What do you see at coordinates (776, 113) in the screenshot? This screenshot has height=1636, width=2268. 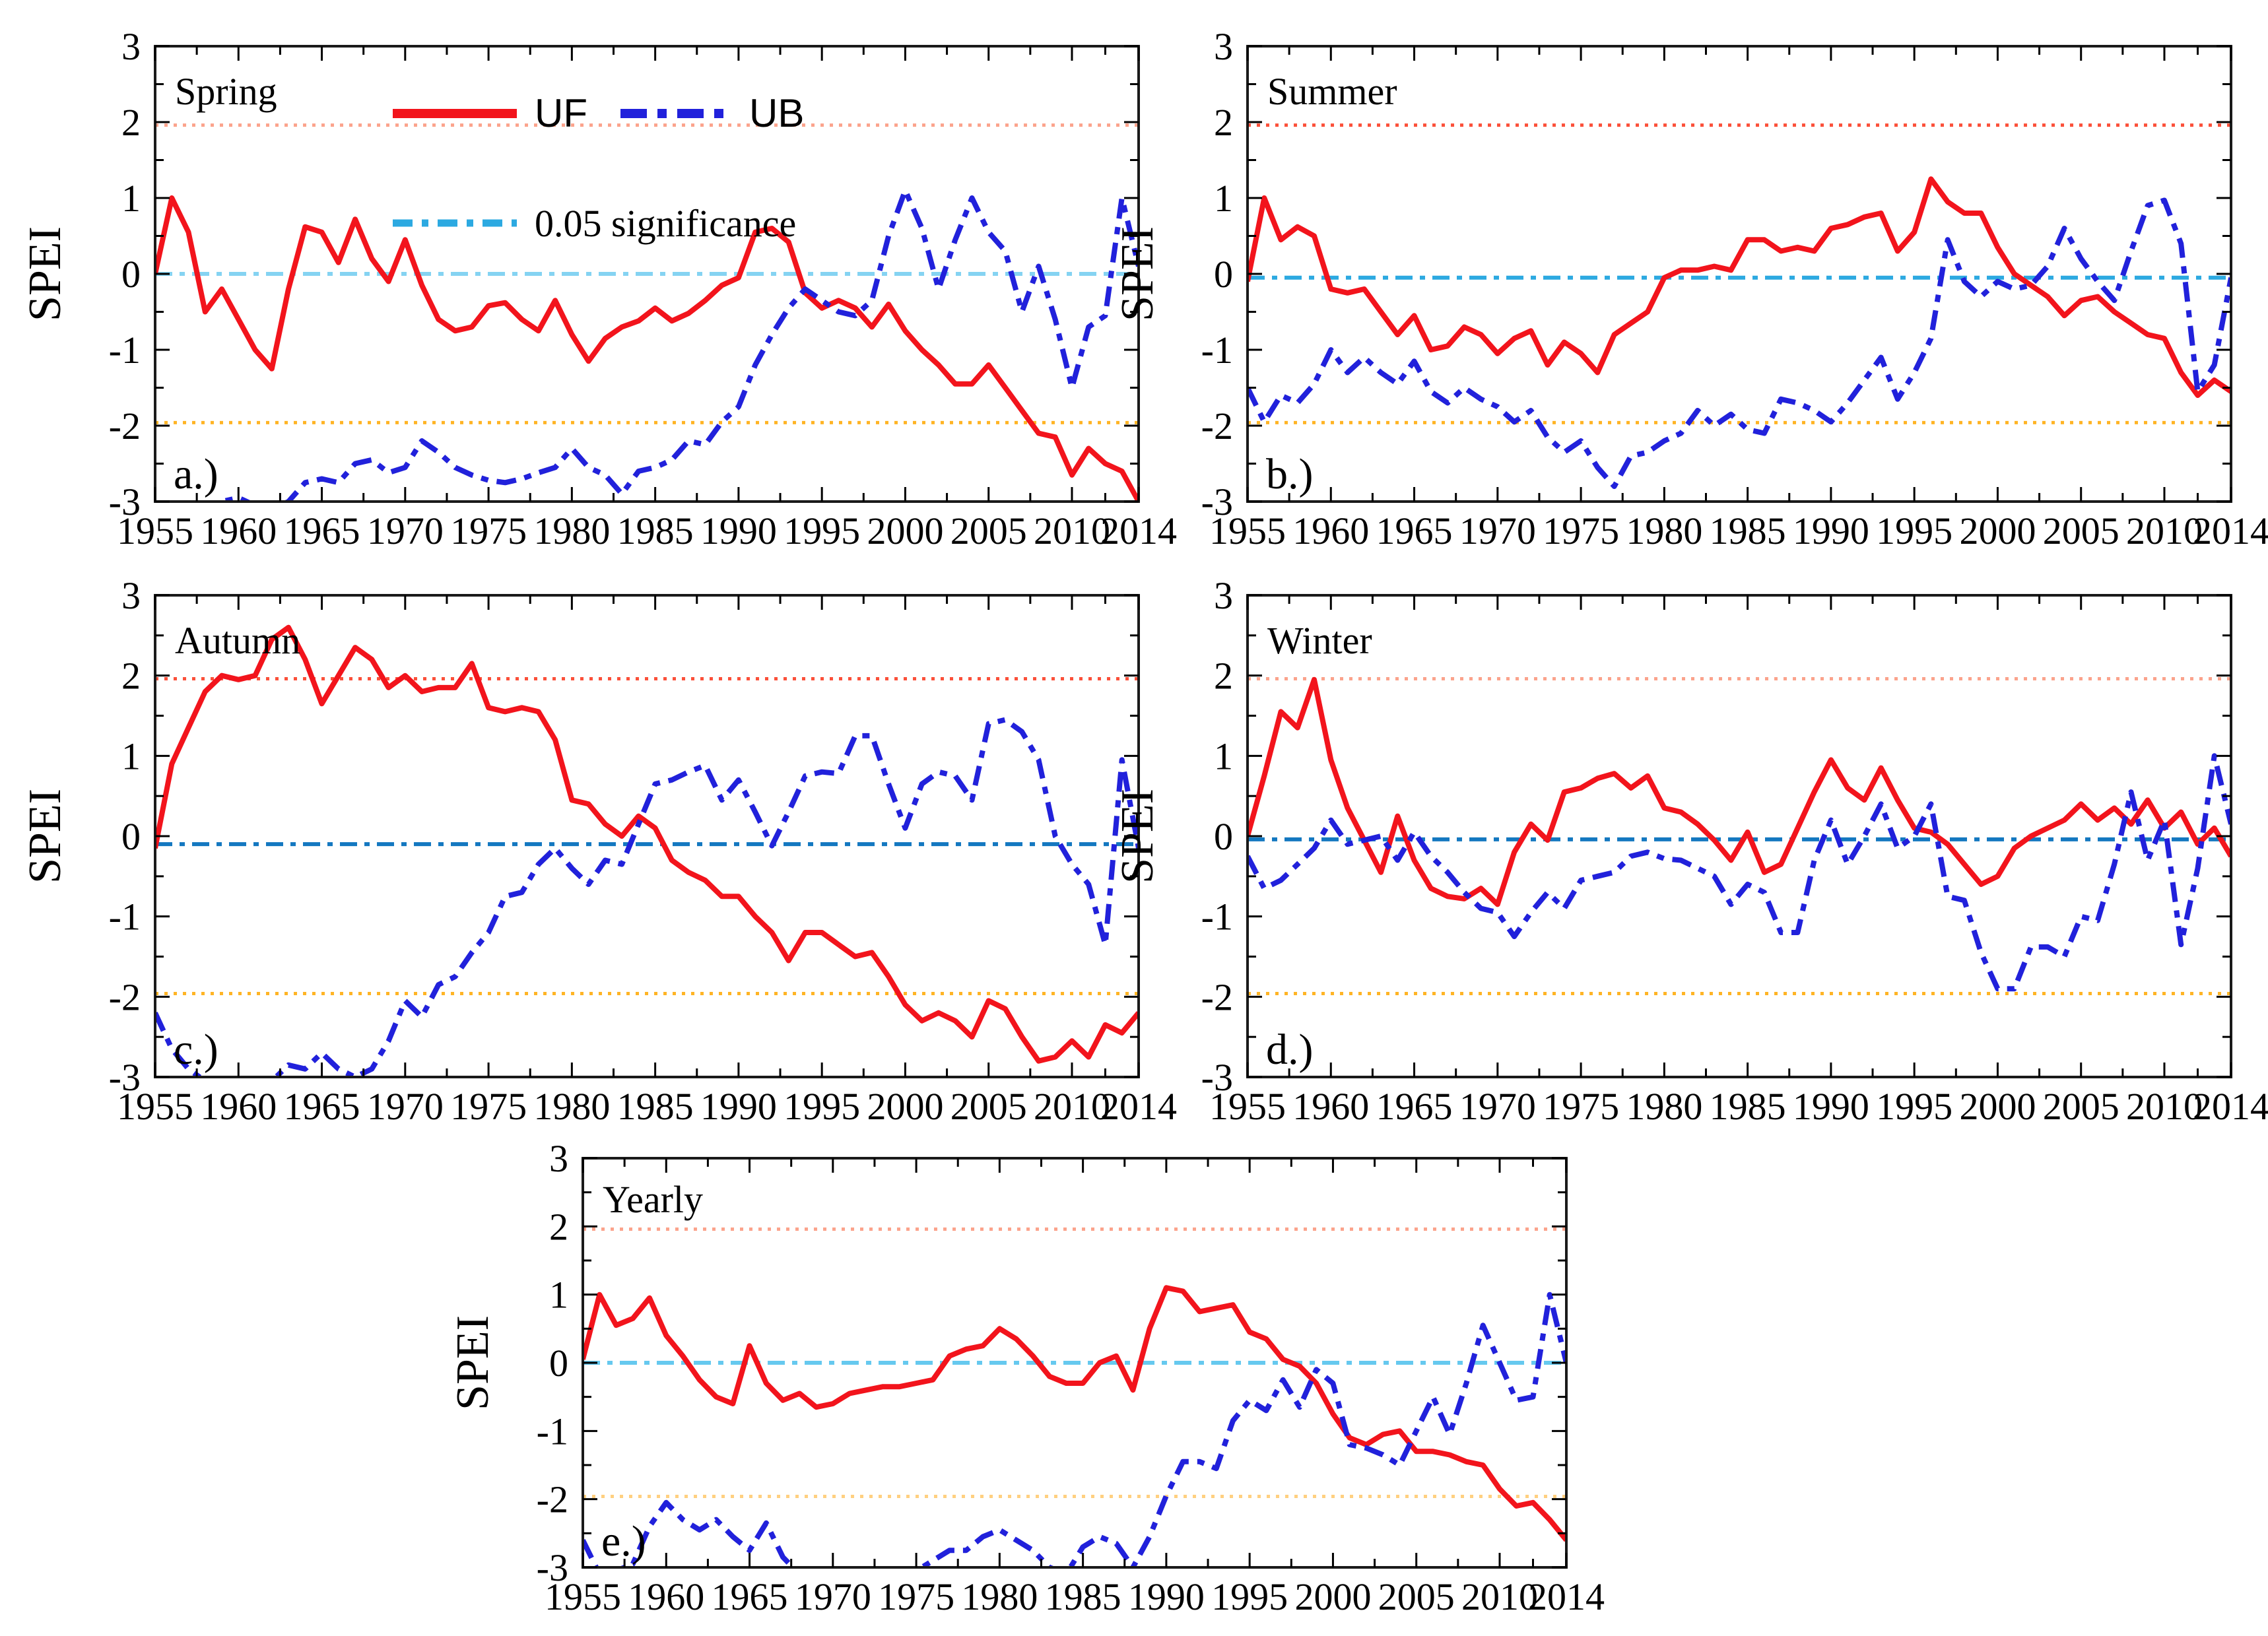 I see `legend-ub-label: UB` at bounding box center [776, 113].